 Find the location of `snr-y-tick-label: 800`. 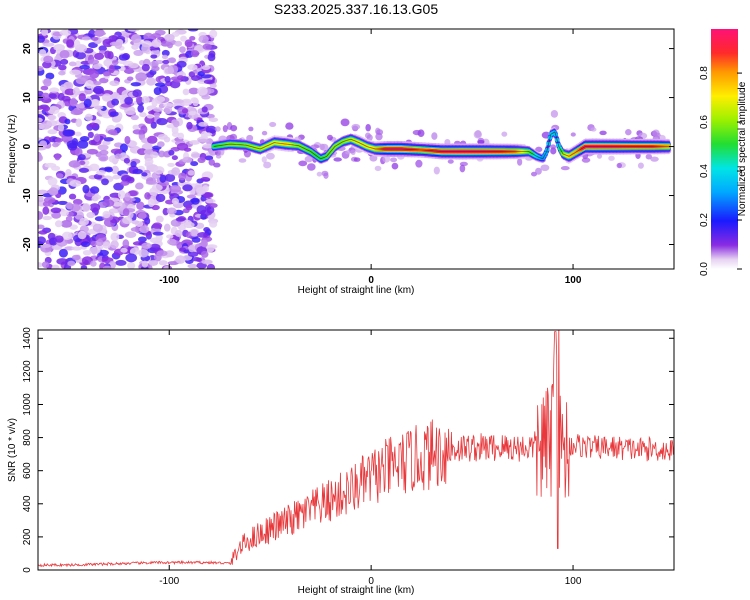

snr-y-tick-label: 800 is located at coordinates (27, 437).